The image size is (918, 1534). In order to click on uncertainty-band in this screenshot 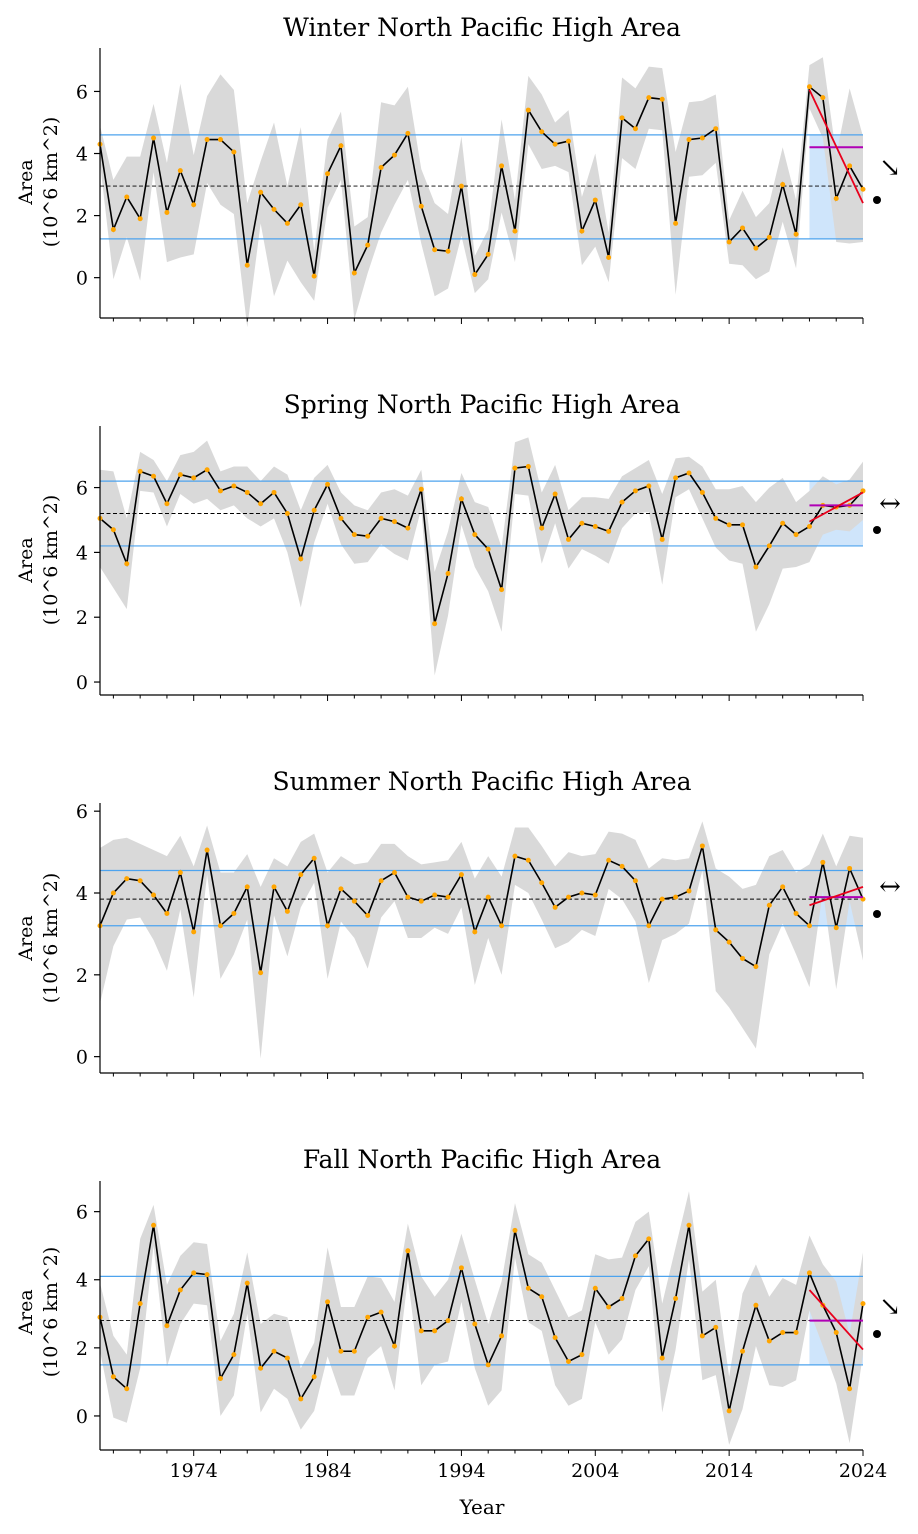, I will do `click(481, 556)`.